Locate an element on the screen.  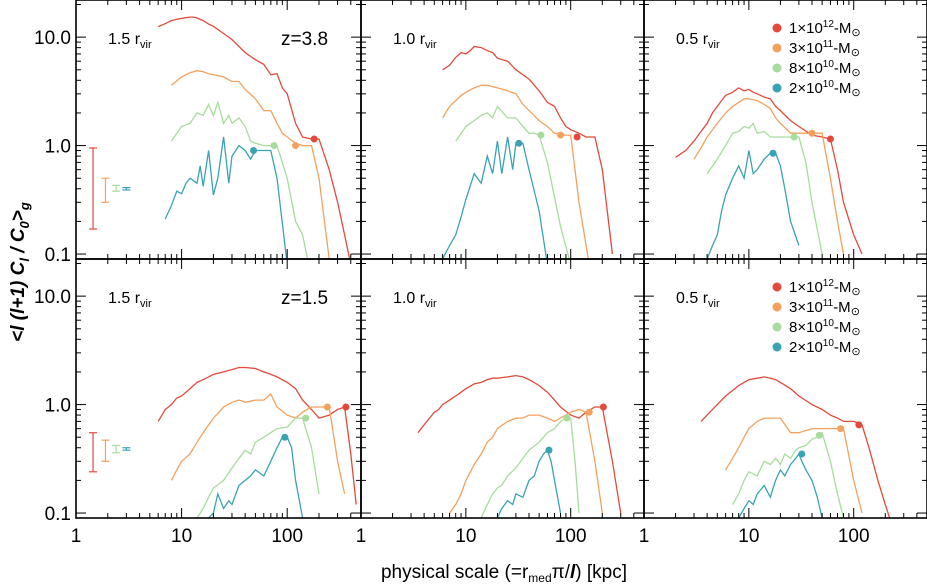
x-axis-label-part: ) [kpc] is located at coordinates (601, 572).